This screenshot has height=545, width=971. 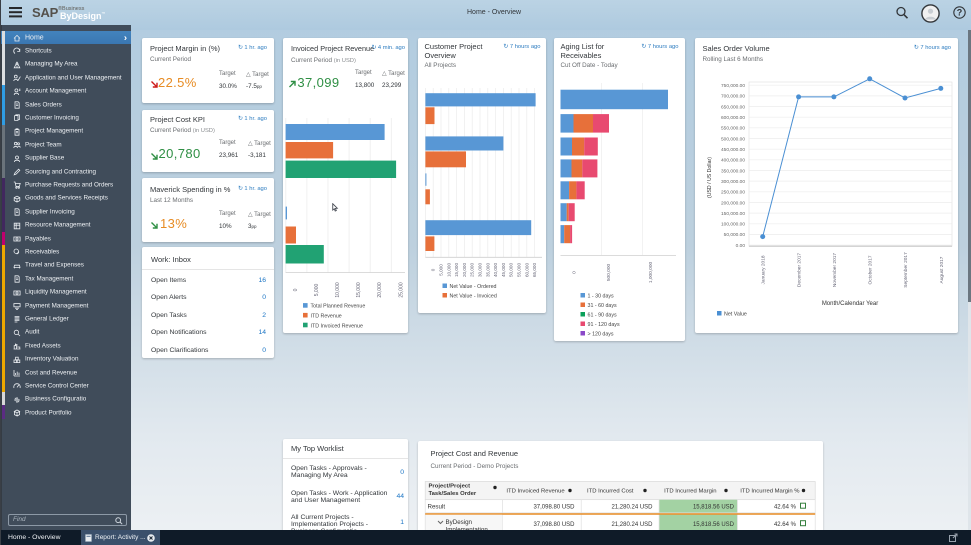 I want to click on svg-text: Net Value, so click(x=735, y=315).